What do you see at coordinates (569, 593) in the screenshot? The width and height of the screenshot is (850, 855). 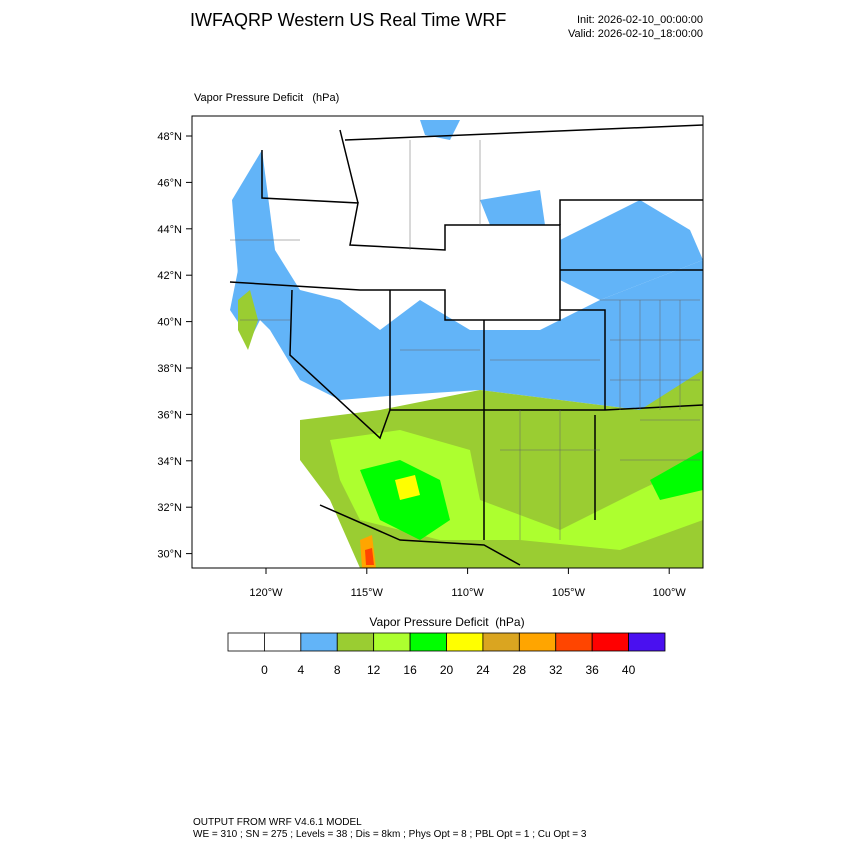 I see `lon-label: 105°W` at bounding box center [569, 593].